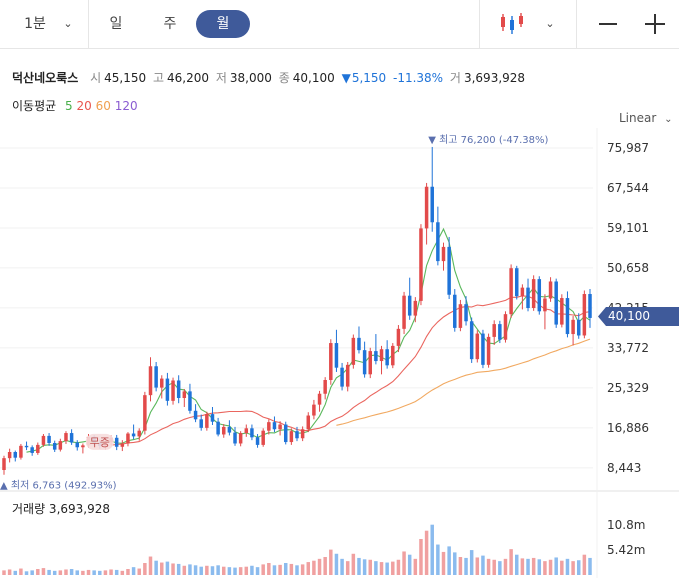 The image size is (679, 578). What do you see at coordinates (655, 24) in the screenshot?
I see `plus-icon` at bounding box center [655, 24].